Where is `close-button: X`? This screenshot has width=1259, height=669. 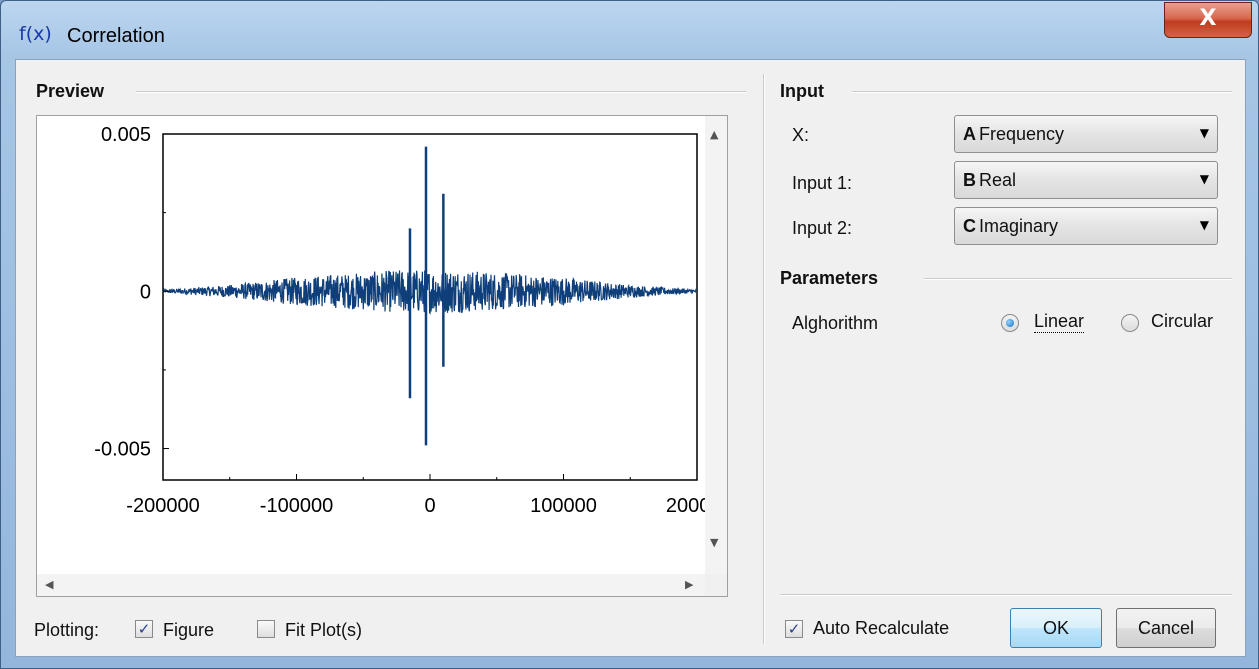
close-button: X is located at coordinates (1208, 20).